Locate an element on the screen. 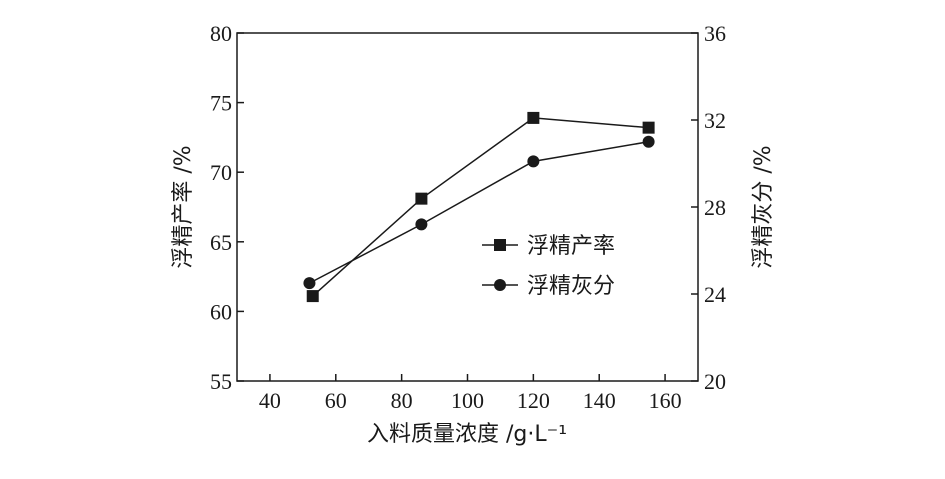  y-right-tick-label: 32 is located at coordinates (715, 120).